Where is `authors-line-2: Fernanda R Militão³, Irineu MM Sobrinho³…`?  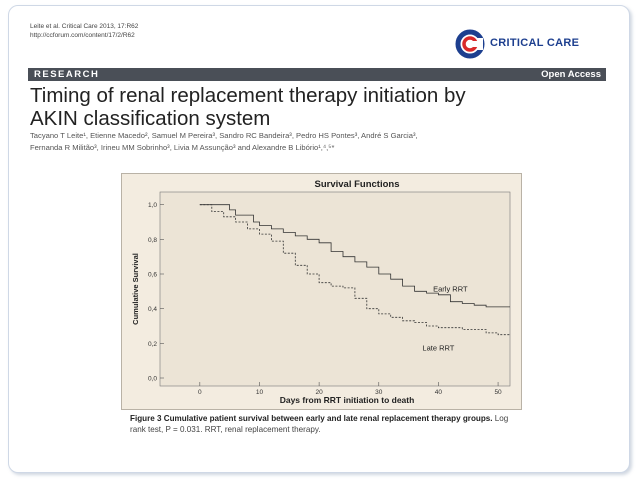
authors-line-2: Fernanda R Militão³, Irineu MM Sobrinho³… is located at coordinates (182, 147).